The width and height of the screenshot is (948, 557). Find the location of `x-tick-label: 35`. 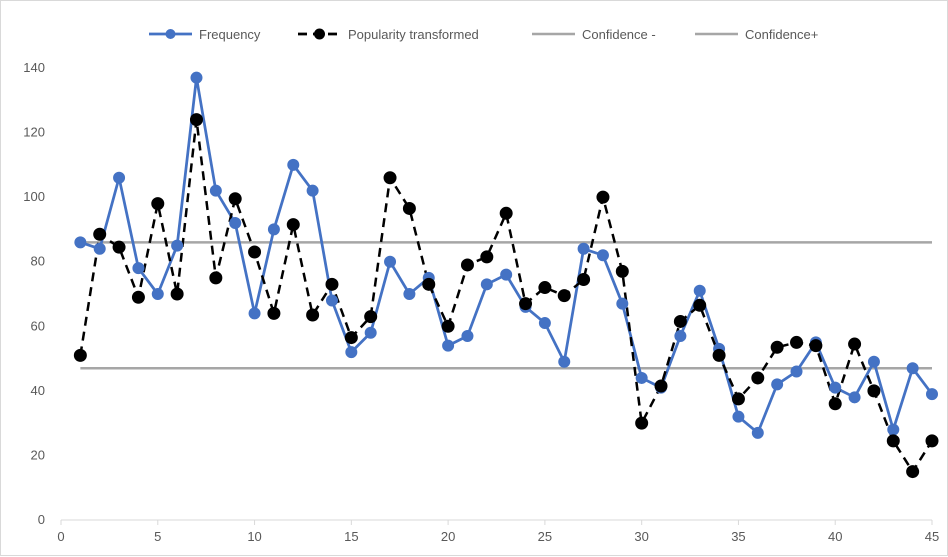

x-tick-label: 35 is located at coordinates (738, 536).